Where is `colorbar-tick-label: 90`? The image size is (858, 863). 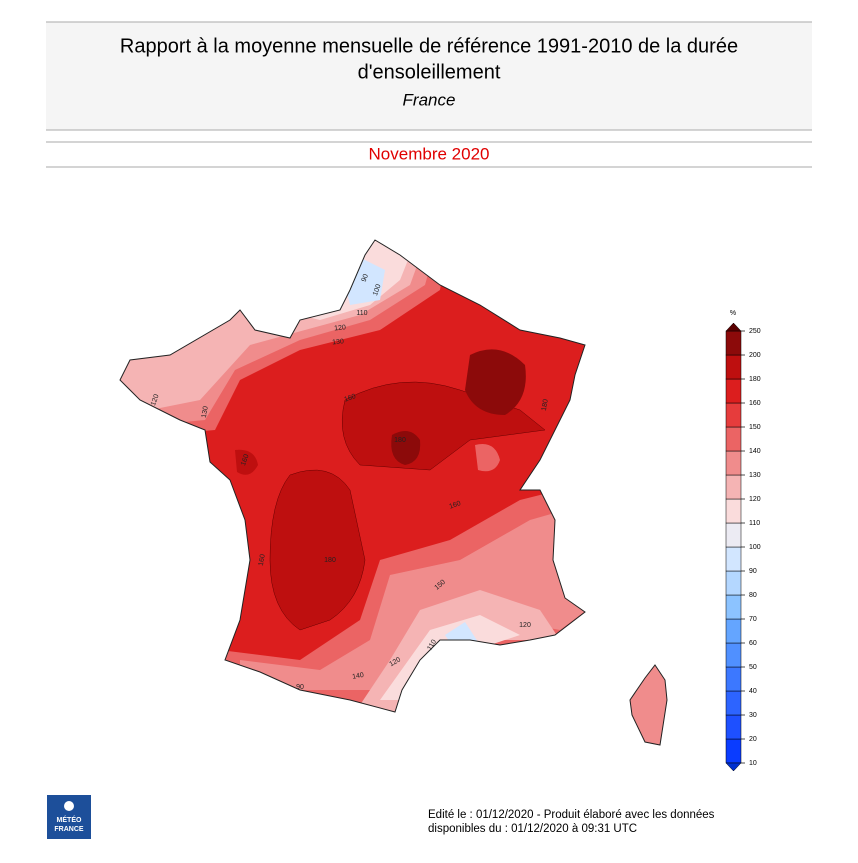
colorbar-tick-label: 90 is located at coordinates (753, 571).